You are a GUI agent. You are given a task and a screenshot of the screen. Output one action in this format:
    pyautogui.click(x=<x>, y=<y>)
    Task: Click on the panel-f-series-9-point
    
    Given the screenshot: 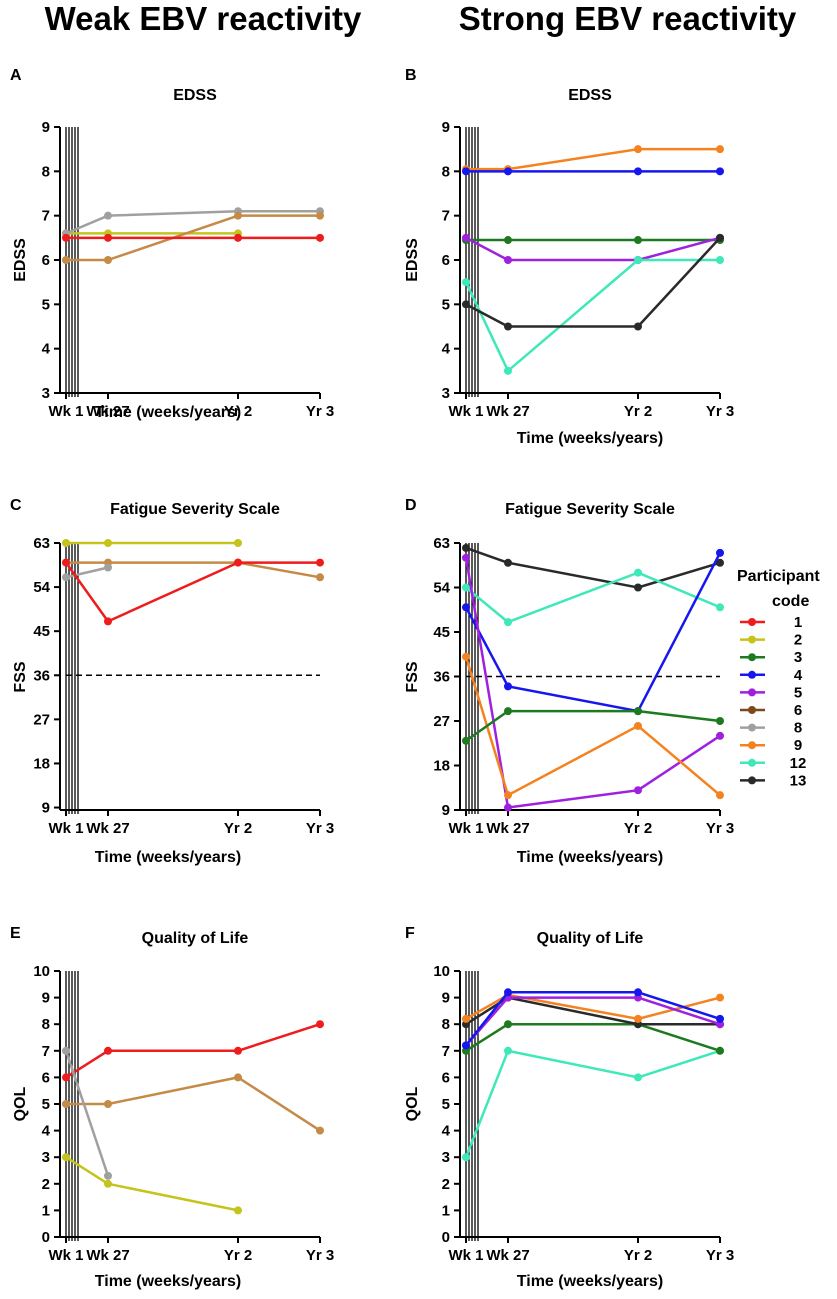 What is the action you would take?
    pyautogui.click(x=466, y=1018)
    